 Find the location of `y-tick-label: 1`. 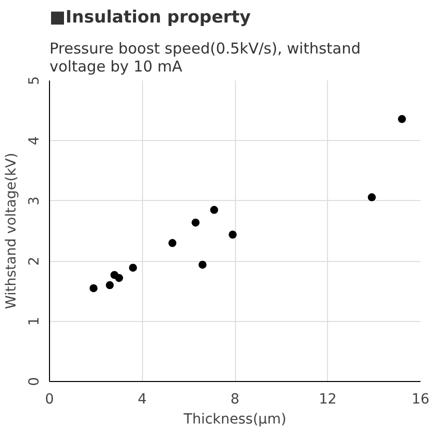

y-tick-label: 1 is located at coordinates (34, 321).